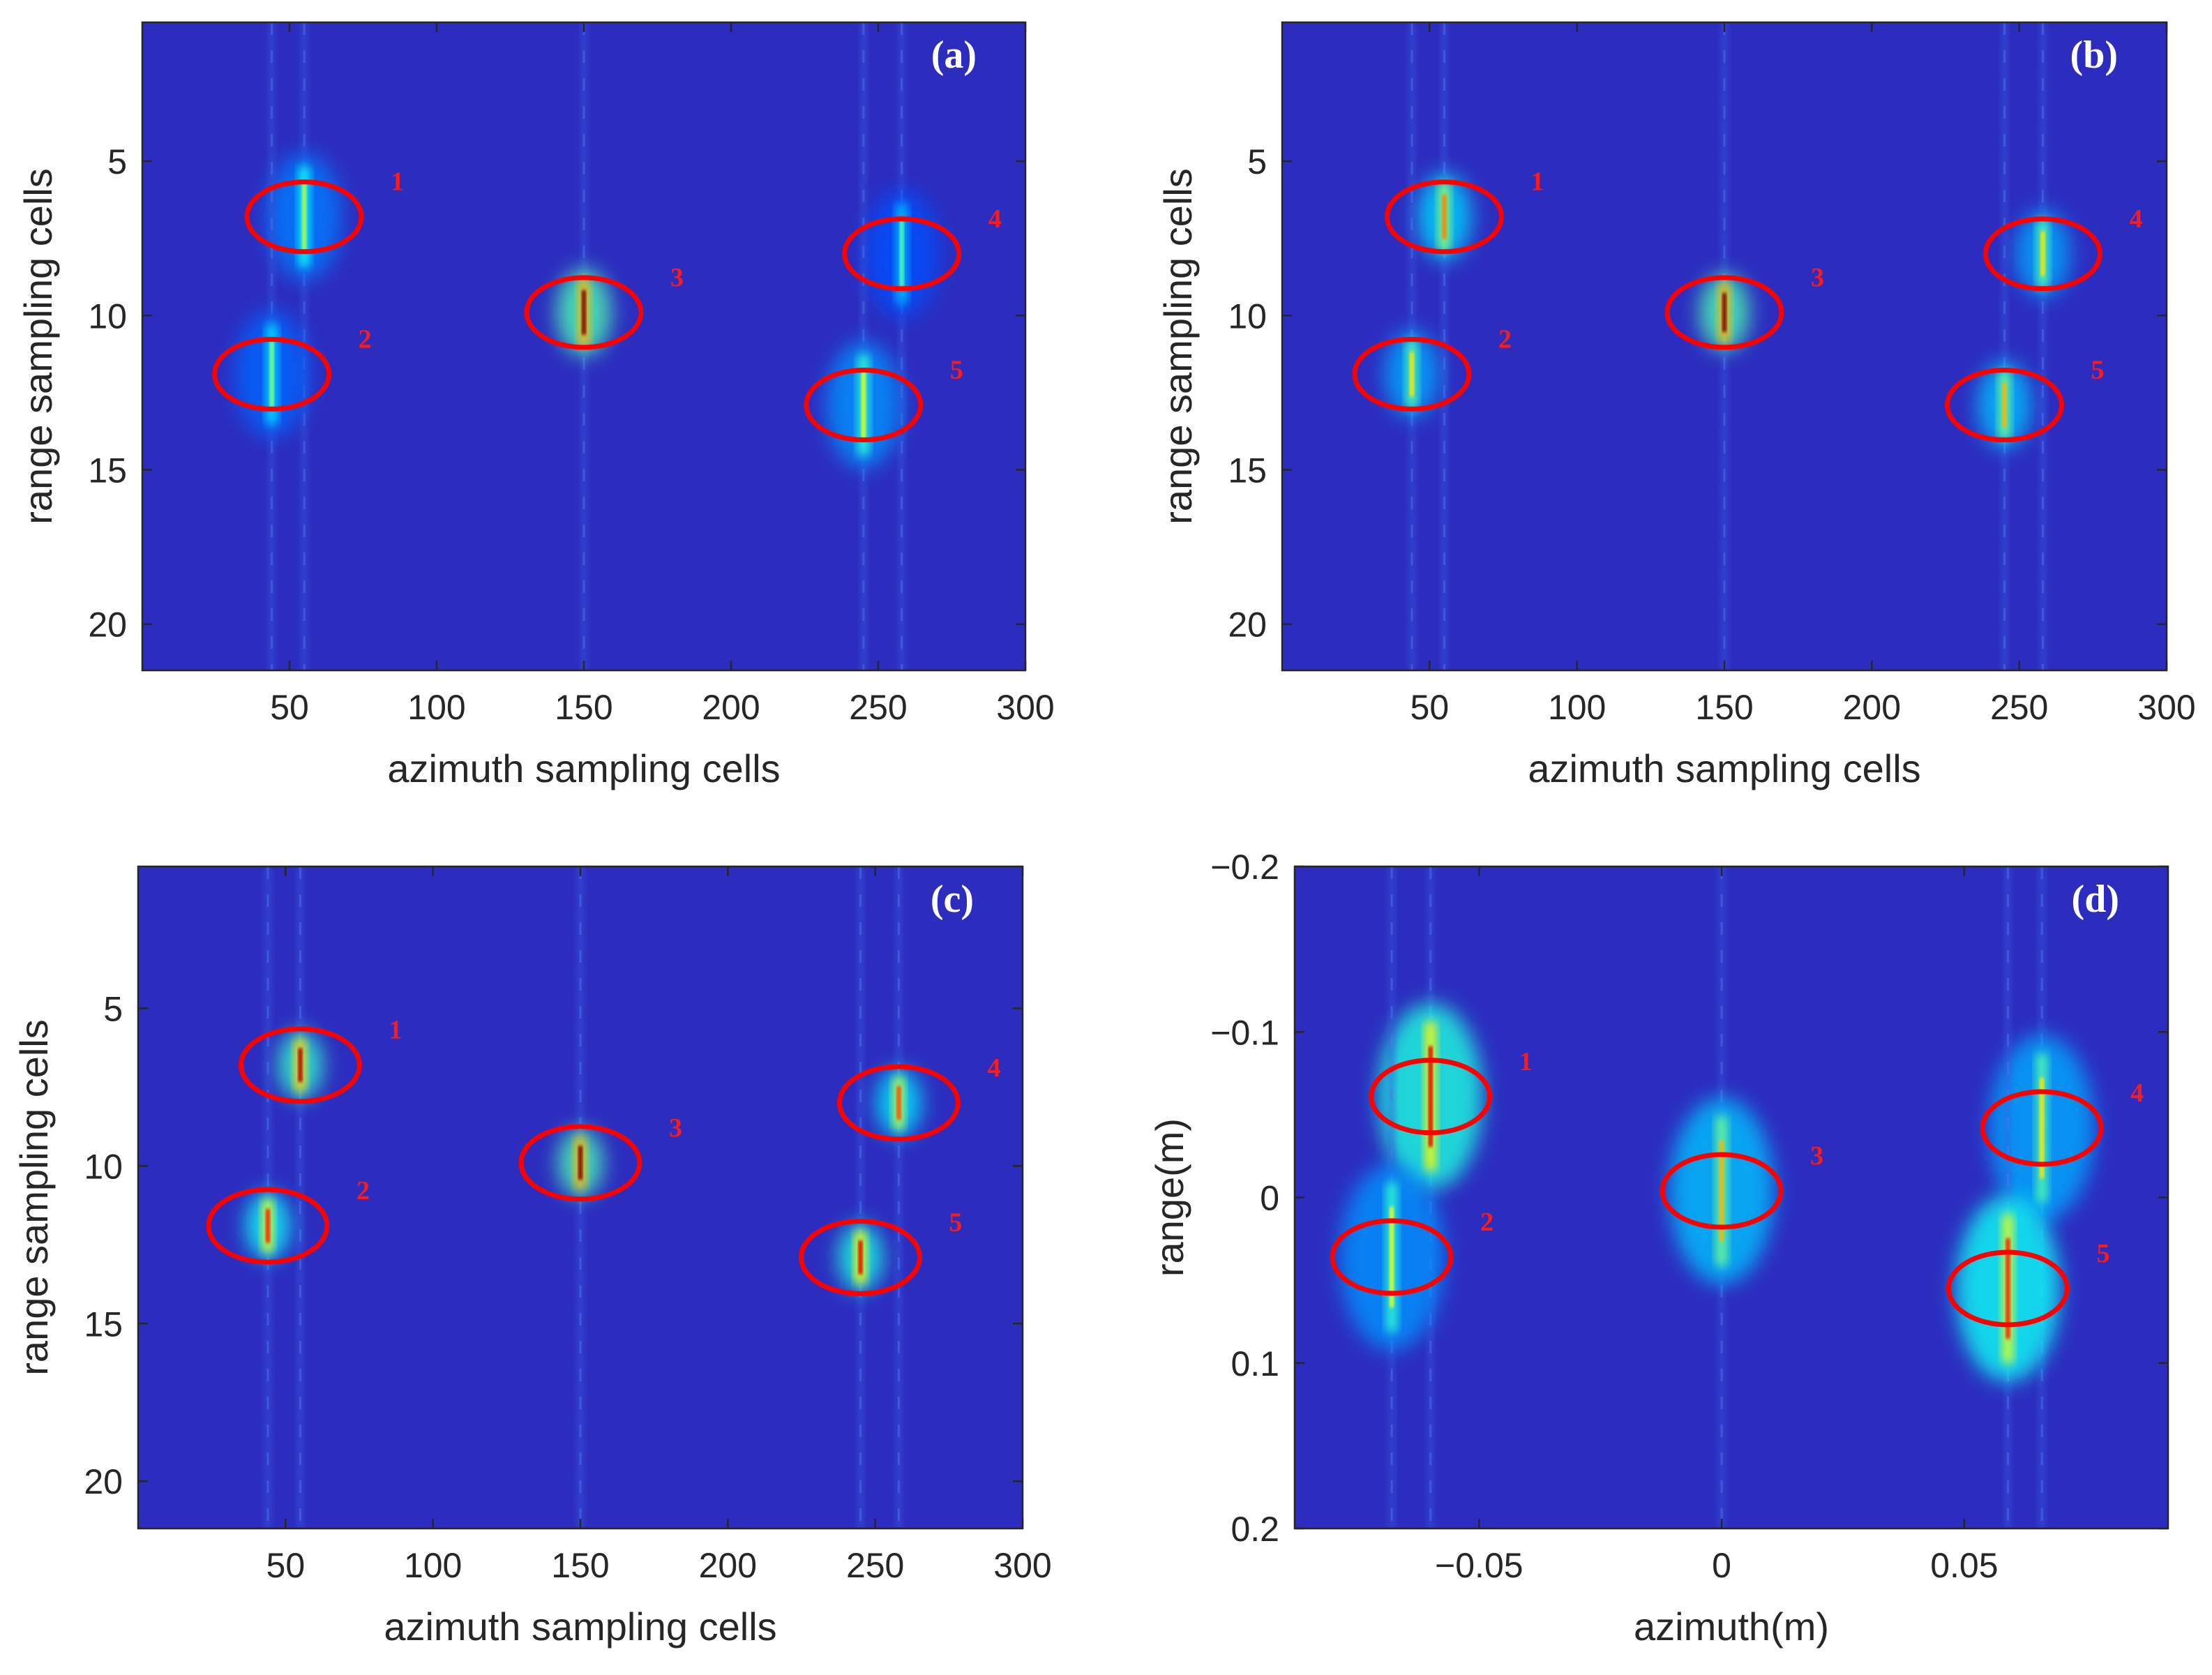  What do you see at coordinates (953, 899) in the screenshot?
I see `panel-label: (c)` at bounding box center [953, 899].